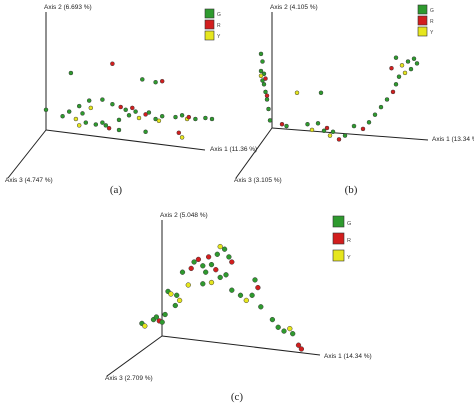 This screenshot has width=474, height=409. Describe the element at coordinates (29, 180) in the screenshot. I see `axis-3-label: Axis 3 (4.747 %)` at that location.